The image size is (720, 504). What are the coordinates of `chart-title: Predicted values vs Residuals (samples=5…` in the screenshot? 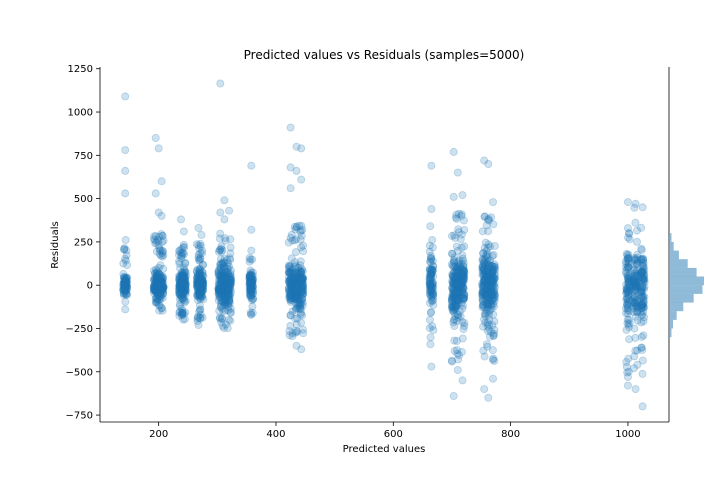 It's located at (384, 55).